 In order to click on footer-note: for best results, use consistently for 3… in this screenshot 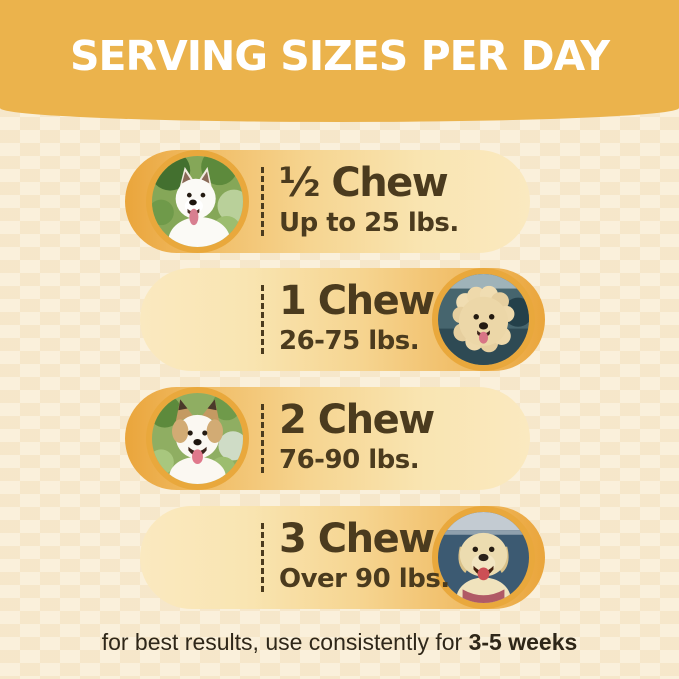, I will do `click(339, 642)`.